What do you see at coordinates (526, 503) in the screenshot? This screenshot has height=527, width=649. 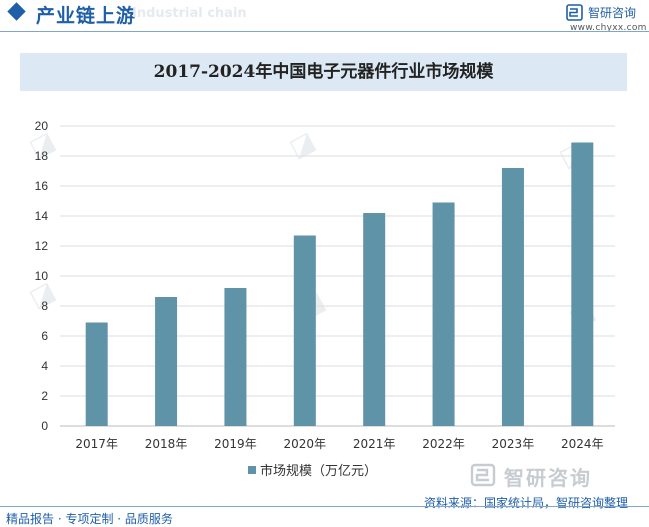 I see `source-note: 资料来源：国家统计局，智研咨询整理` at bounding box center [526, 503].